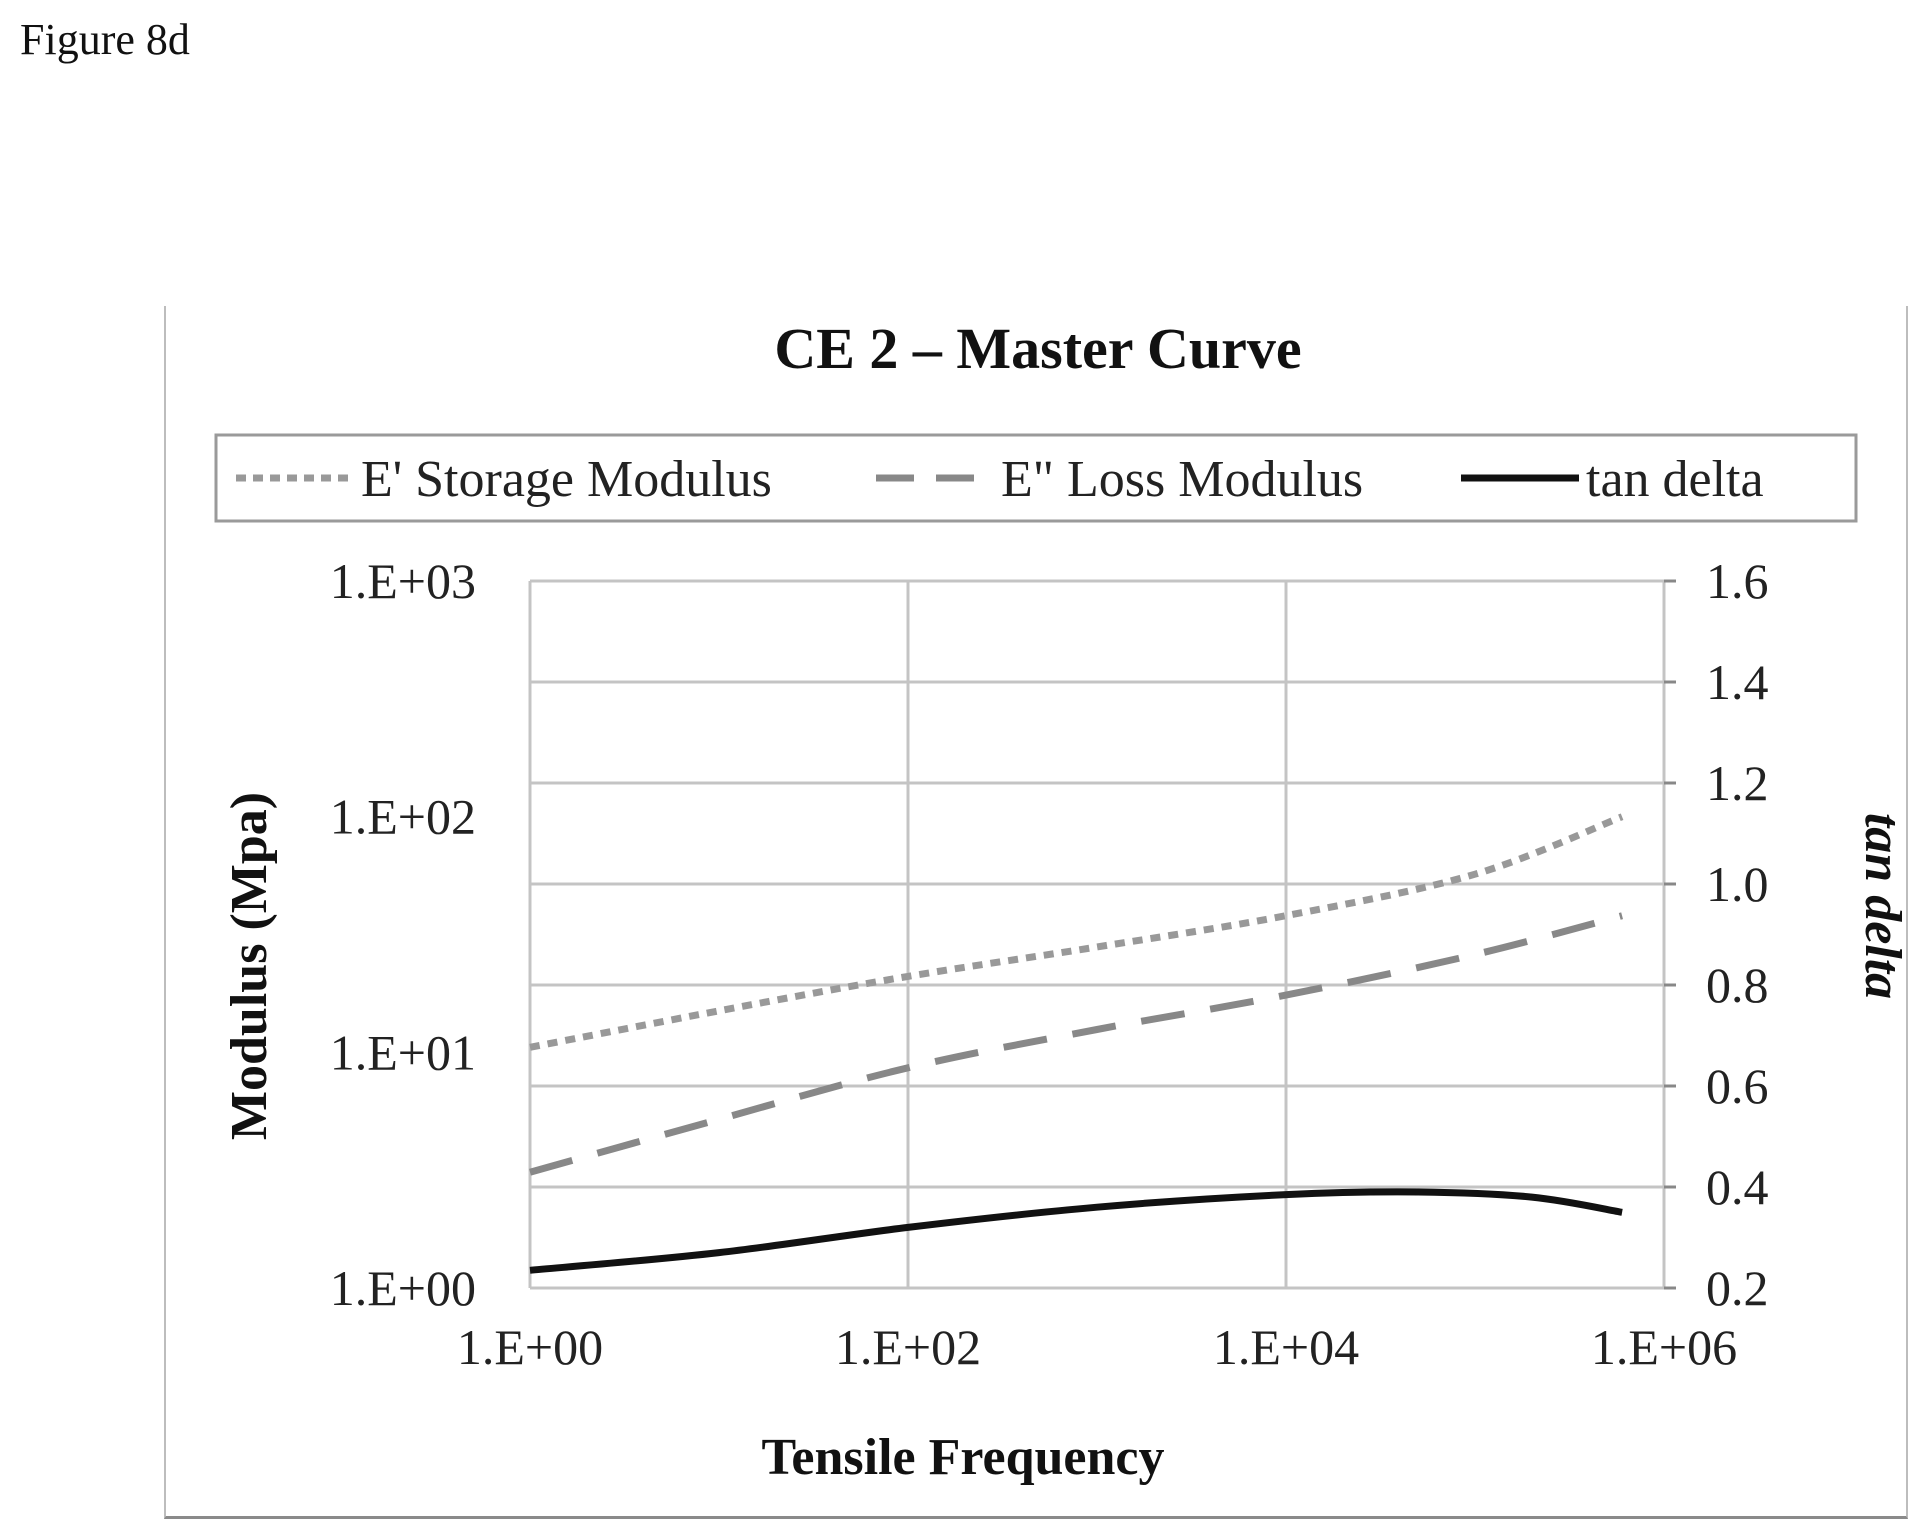 This screenshot has height=1535, width=1925. What do you see at coordinates (105, 39) in the screenshot?
I see `figure-label: Figure 8d` at bounding box center [105, 39].